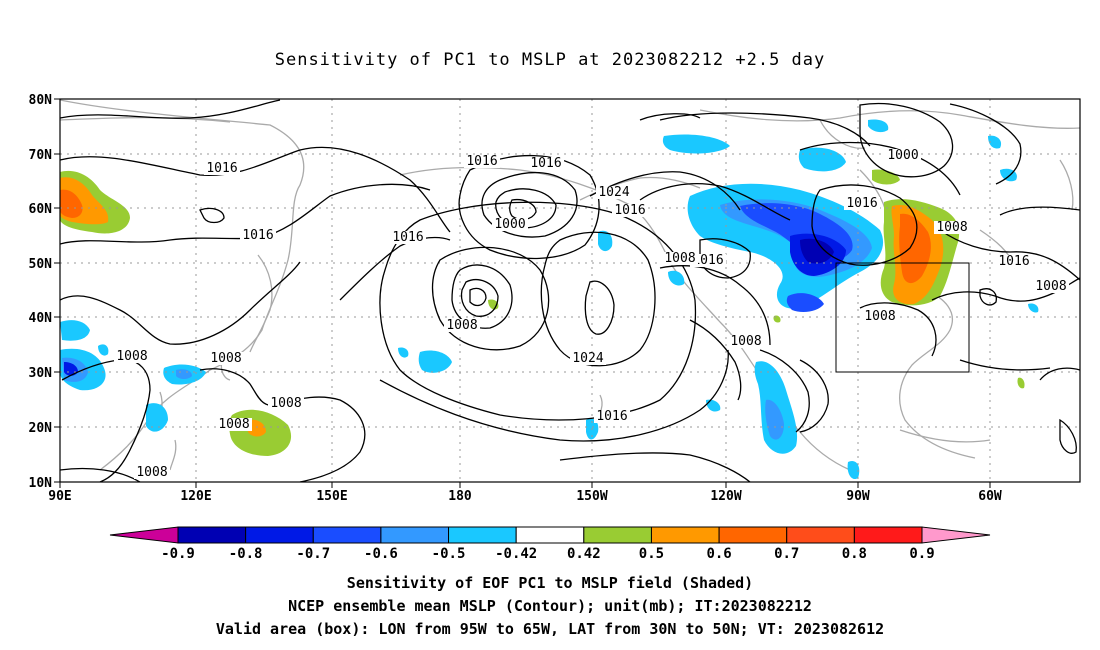 The image size is (1100, 650). What do you see at coordinates (584, 554) in the screenshot?
I see `colorbar-tick-label: 0.42` at bounding box center [584, 554].